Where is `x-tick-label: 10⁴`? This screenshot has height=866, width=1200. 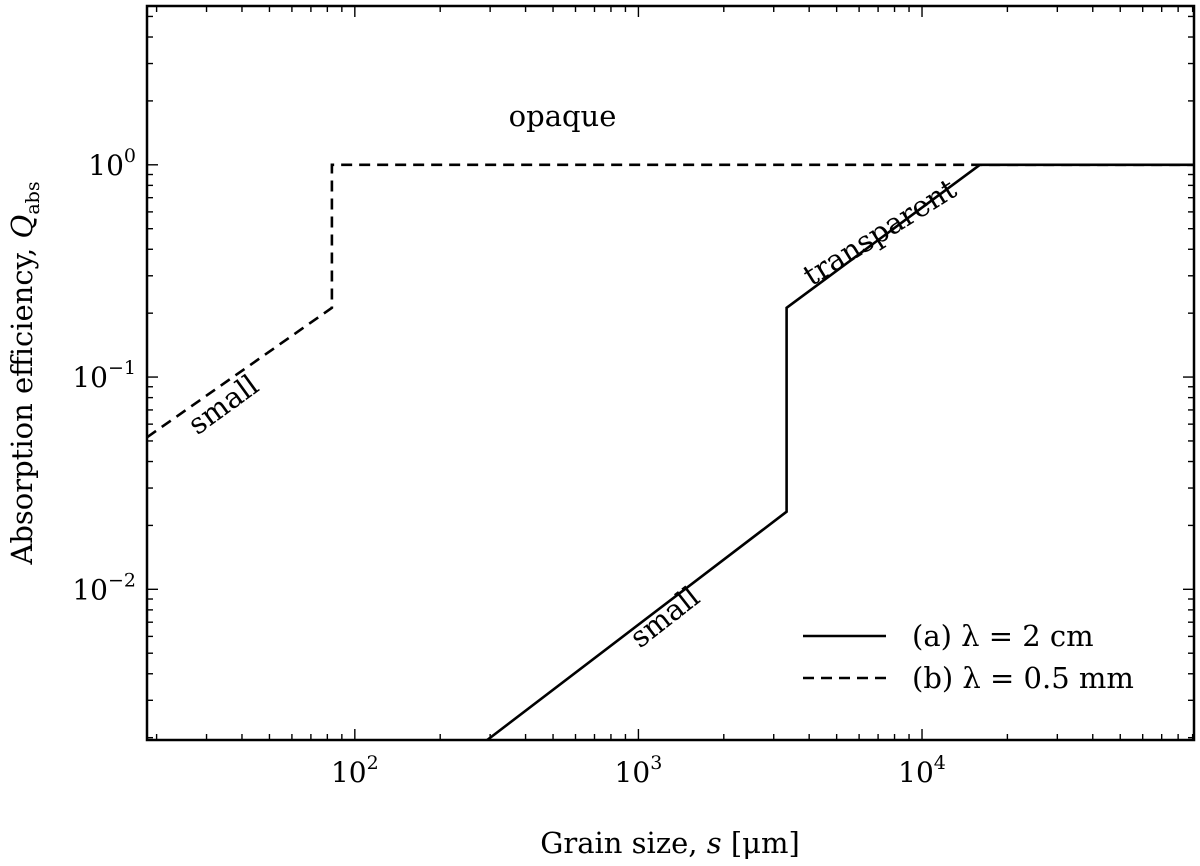
x-tick-label: 10⁴ is located at coordinates (922, 770).